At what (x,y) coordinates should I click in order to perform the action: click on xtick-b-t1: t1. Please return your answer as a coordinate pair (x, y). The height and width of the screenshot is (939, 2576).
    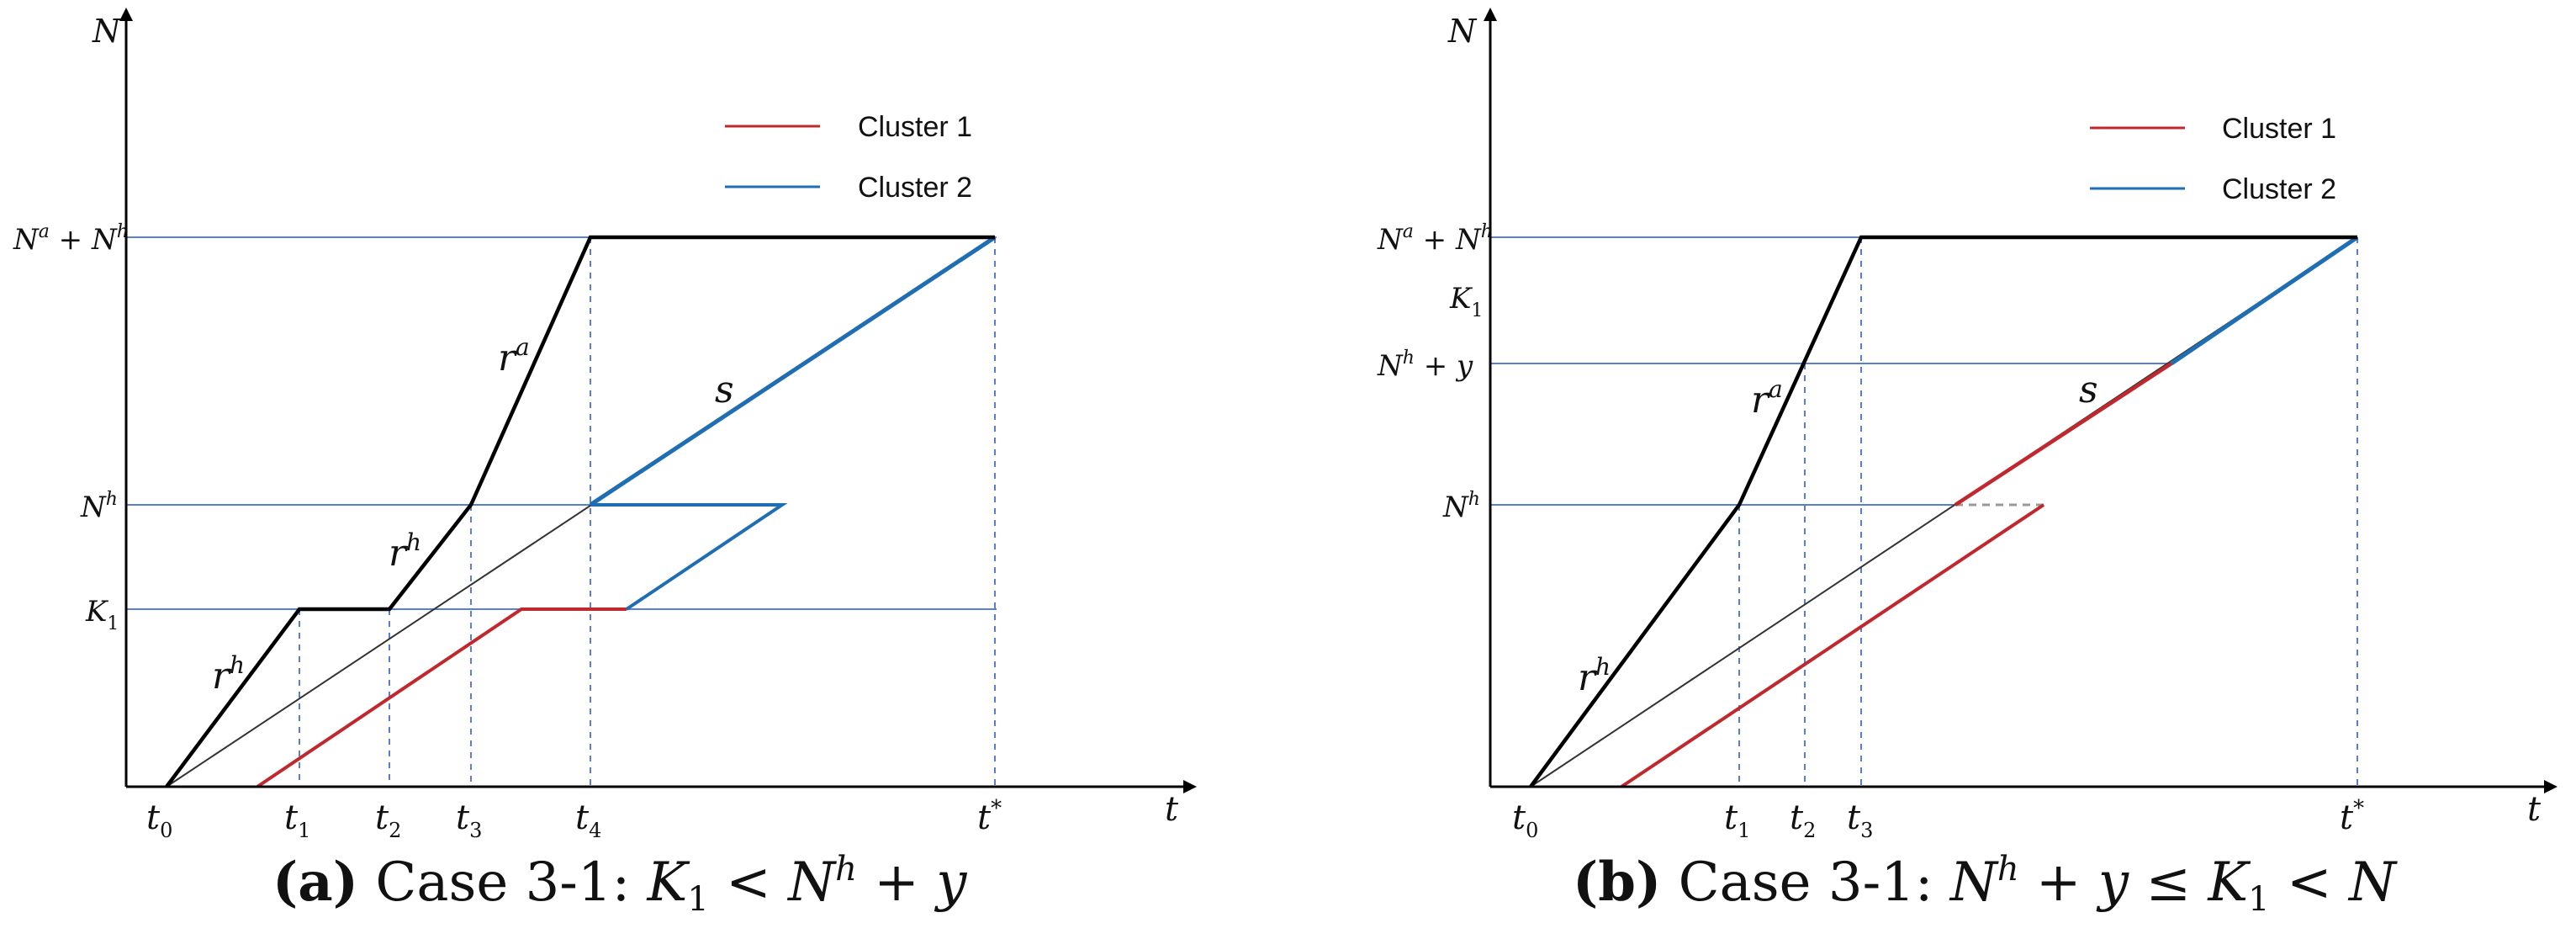
    Looking at the image, I should click on (1737, 820).